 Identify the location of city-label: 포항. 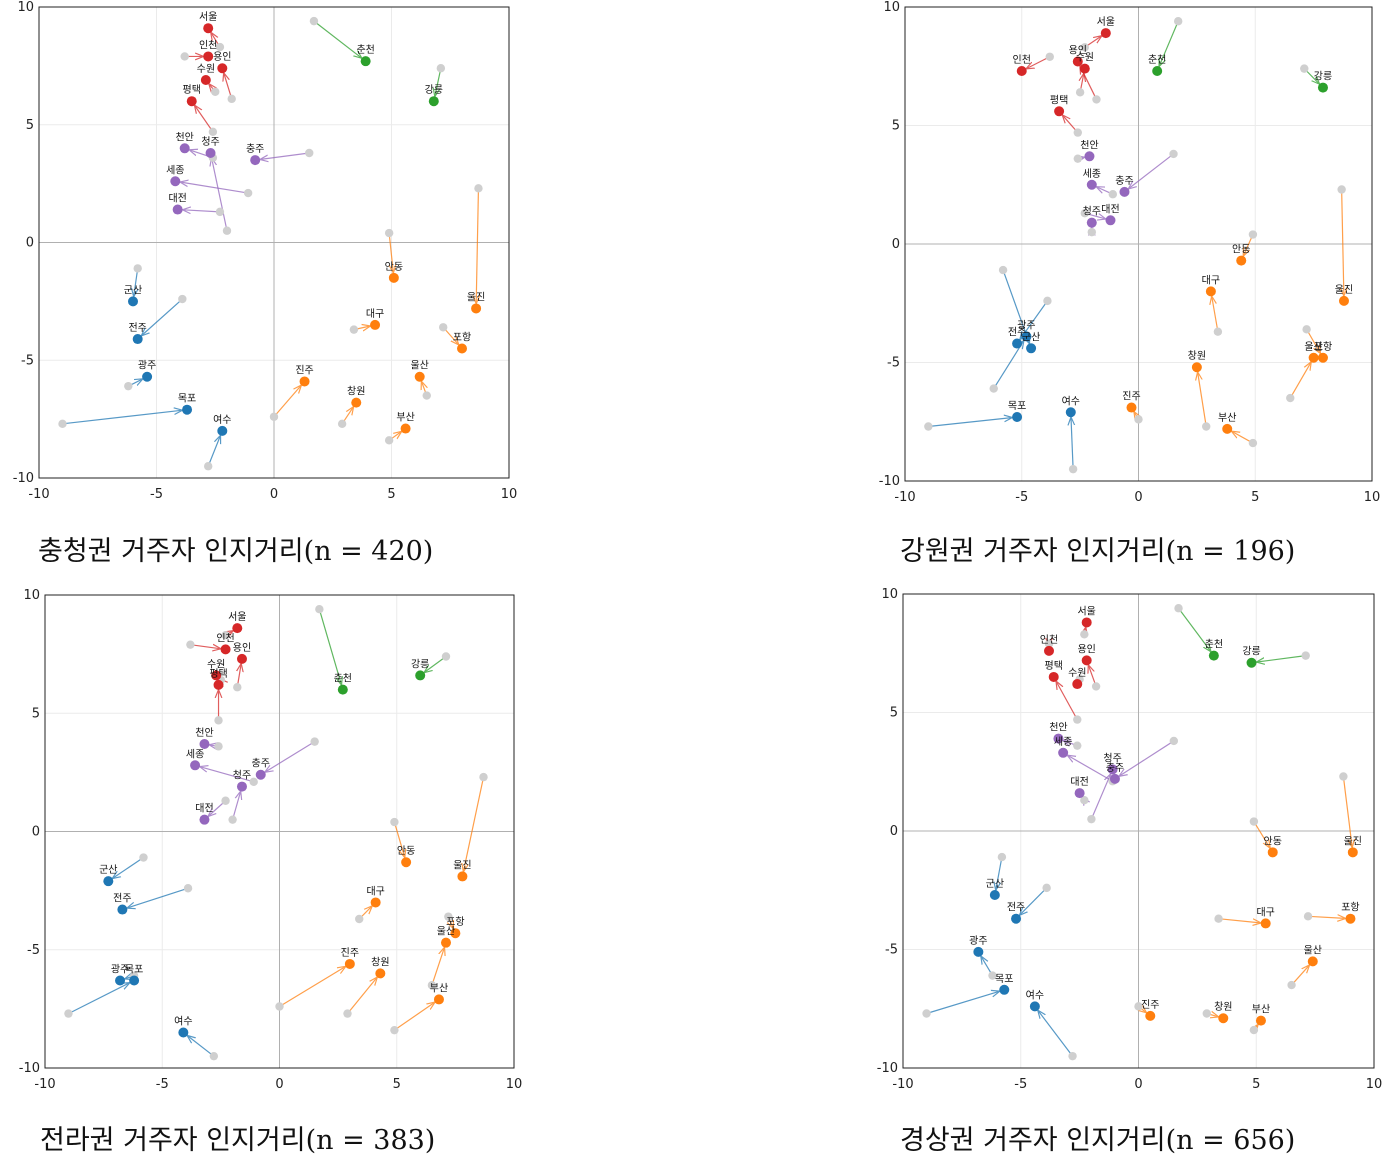
(1350, 908).